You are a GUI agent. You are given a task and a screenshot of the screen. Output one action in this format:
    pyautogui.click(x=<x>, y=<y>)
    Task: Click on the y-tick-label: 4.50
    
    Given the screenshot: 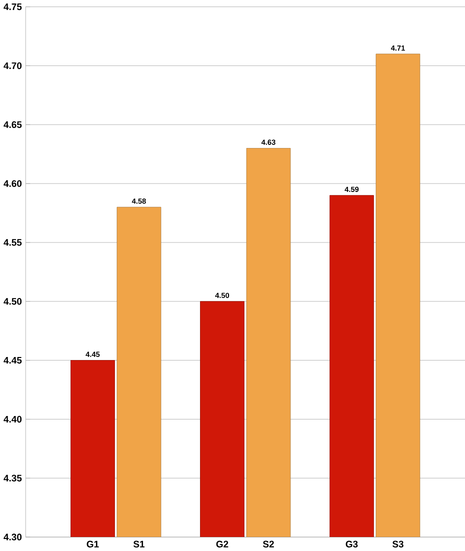 What is the action you would take?
    pyautogui.click(x=13, y=301)
    